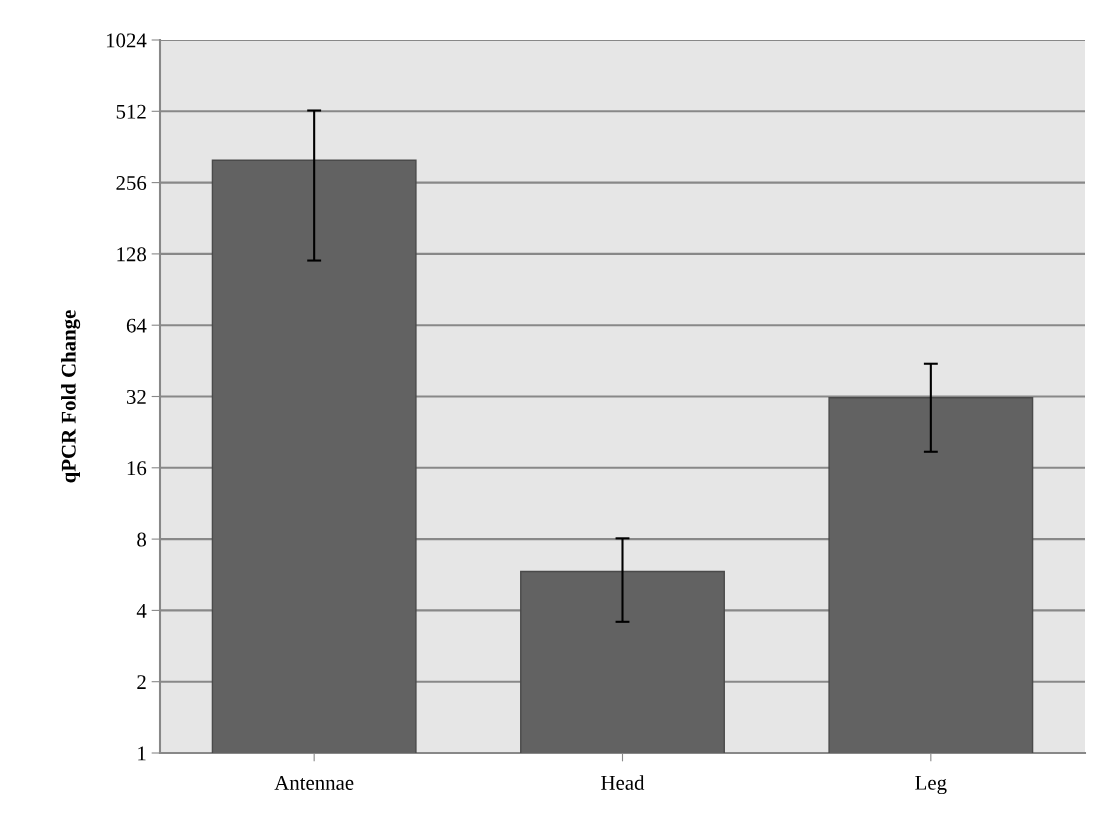  Describe the element at coordinates (142, 539) in the screenshot. I see `y-tick-label: 8` at that location.